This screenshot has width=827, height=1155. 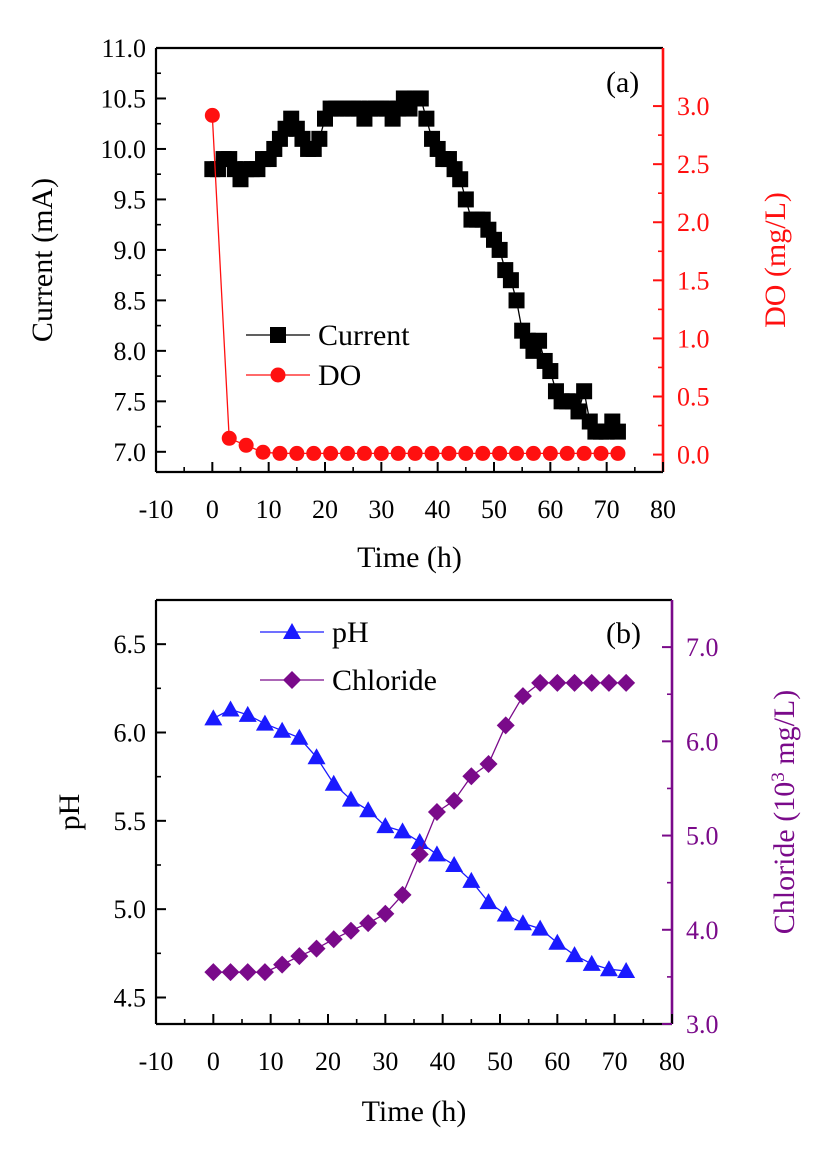 I want to click on y-right-tick-label: 0.0, so click(x=693, y=455).